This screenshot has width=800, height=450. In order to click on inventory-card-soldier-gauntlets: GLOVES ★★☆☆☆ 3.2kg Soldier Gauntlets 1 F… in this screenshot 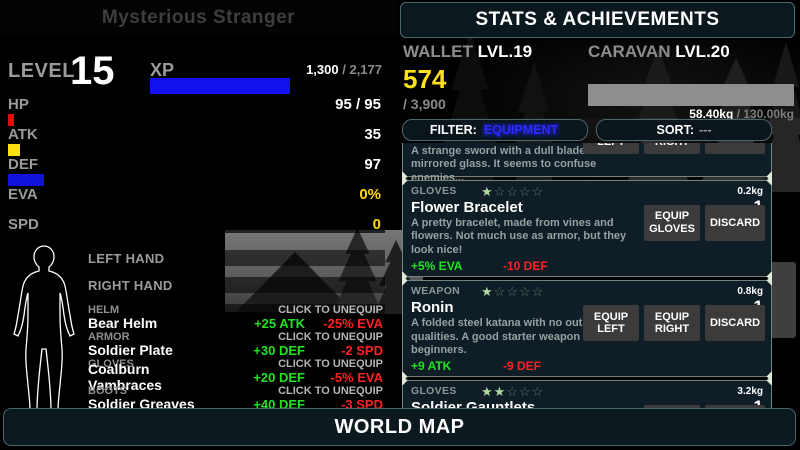, I will do `click(587, 391)`.